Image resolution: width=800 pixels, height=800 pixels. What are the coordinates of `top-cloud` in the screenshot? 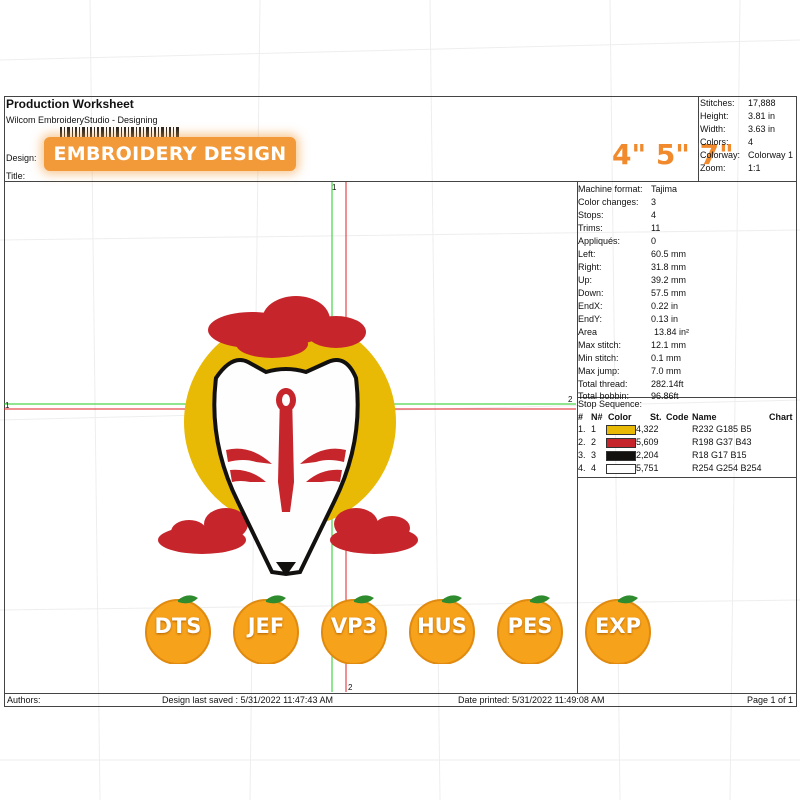 It's located at (287, 327).